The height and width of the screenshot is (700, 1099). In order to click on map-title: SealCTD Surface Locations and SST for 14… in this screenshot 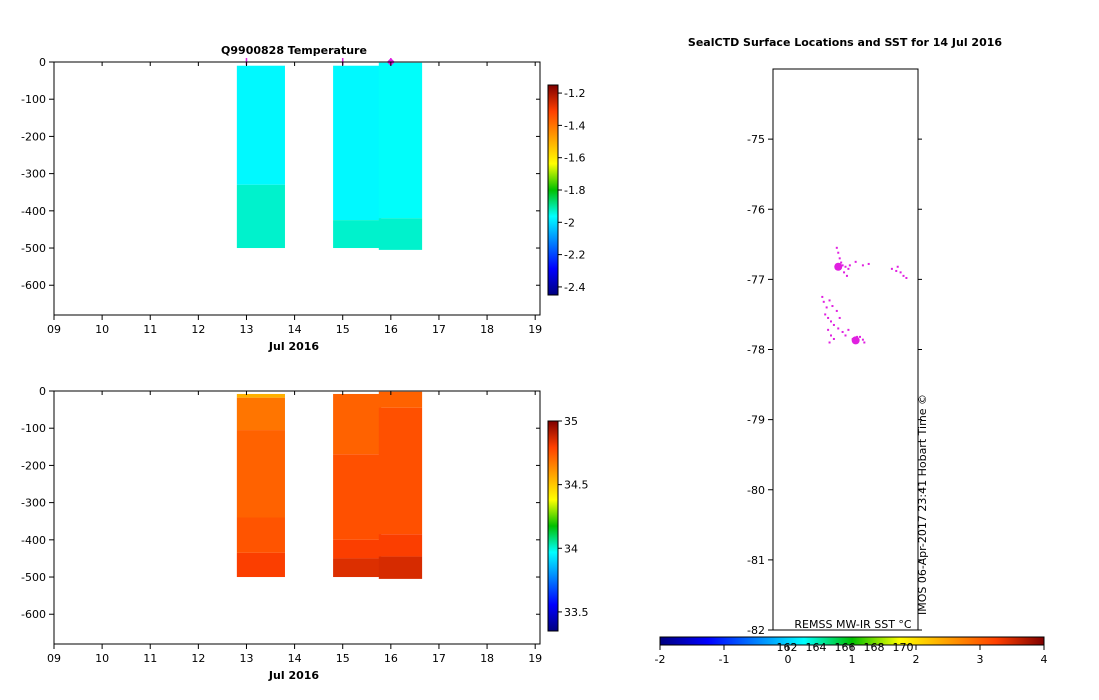, I will do `click(845, 42)`.